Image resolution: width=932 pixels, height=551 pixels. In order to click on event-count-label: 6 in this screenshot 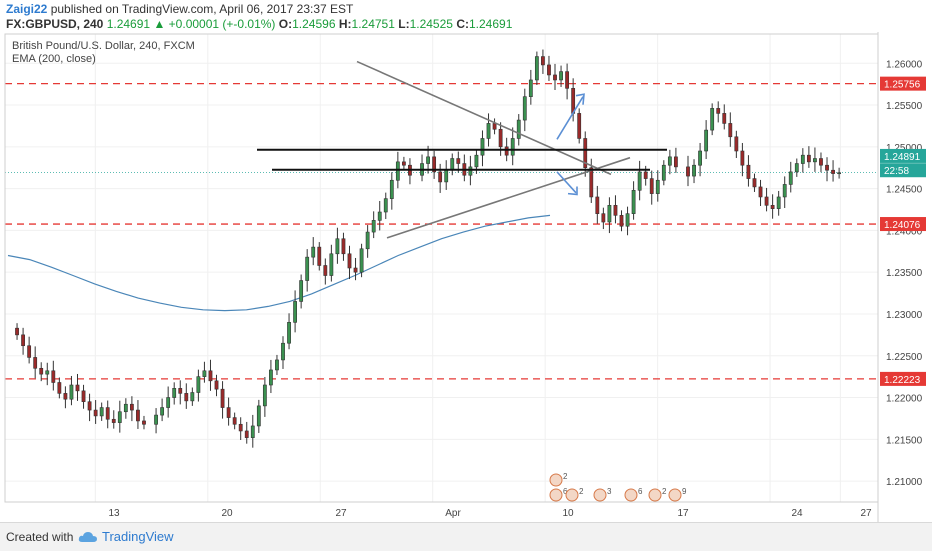, I will do `click(640, 491)`.